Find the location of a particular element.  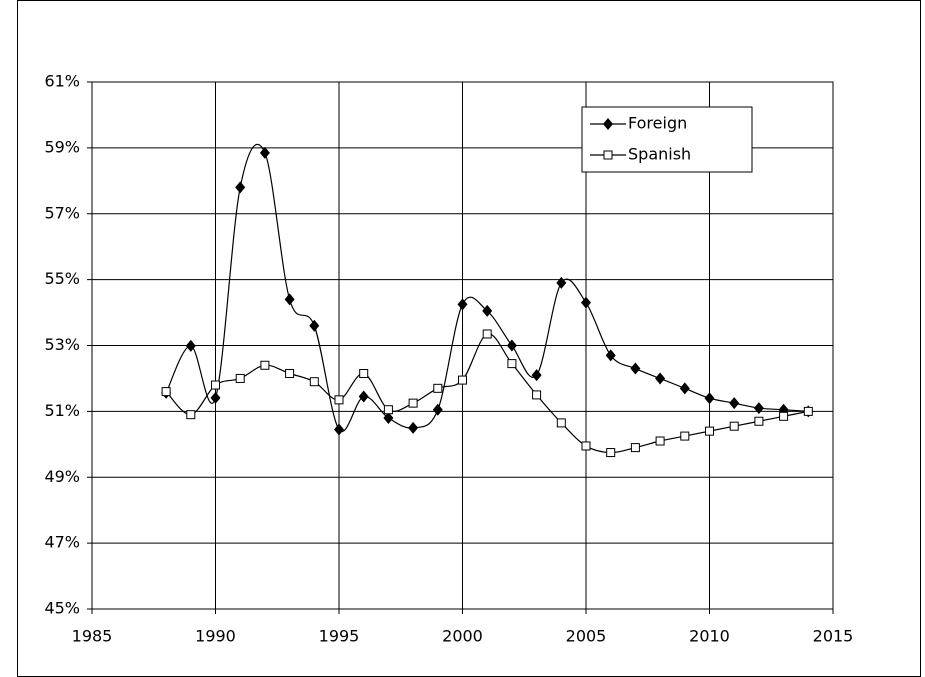

y-tick-label: 47% is located at coordinates (62, 542).